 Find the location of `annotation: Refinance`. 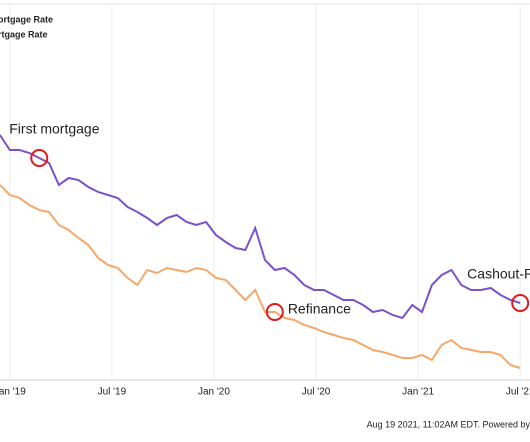

annotation: Refinance is located at coordinates (319, 309).